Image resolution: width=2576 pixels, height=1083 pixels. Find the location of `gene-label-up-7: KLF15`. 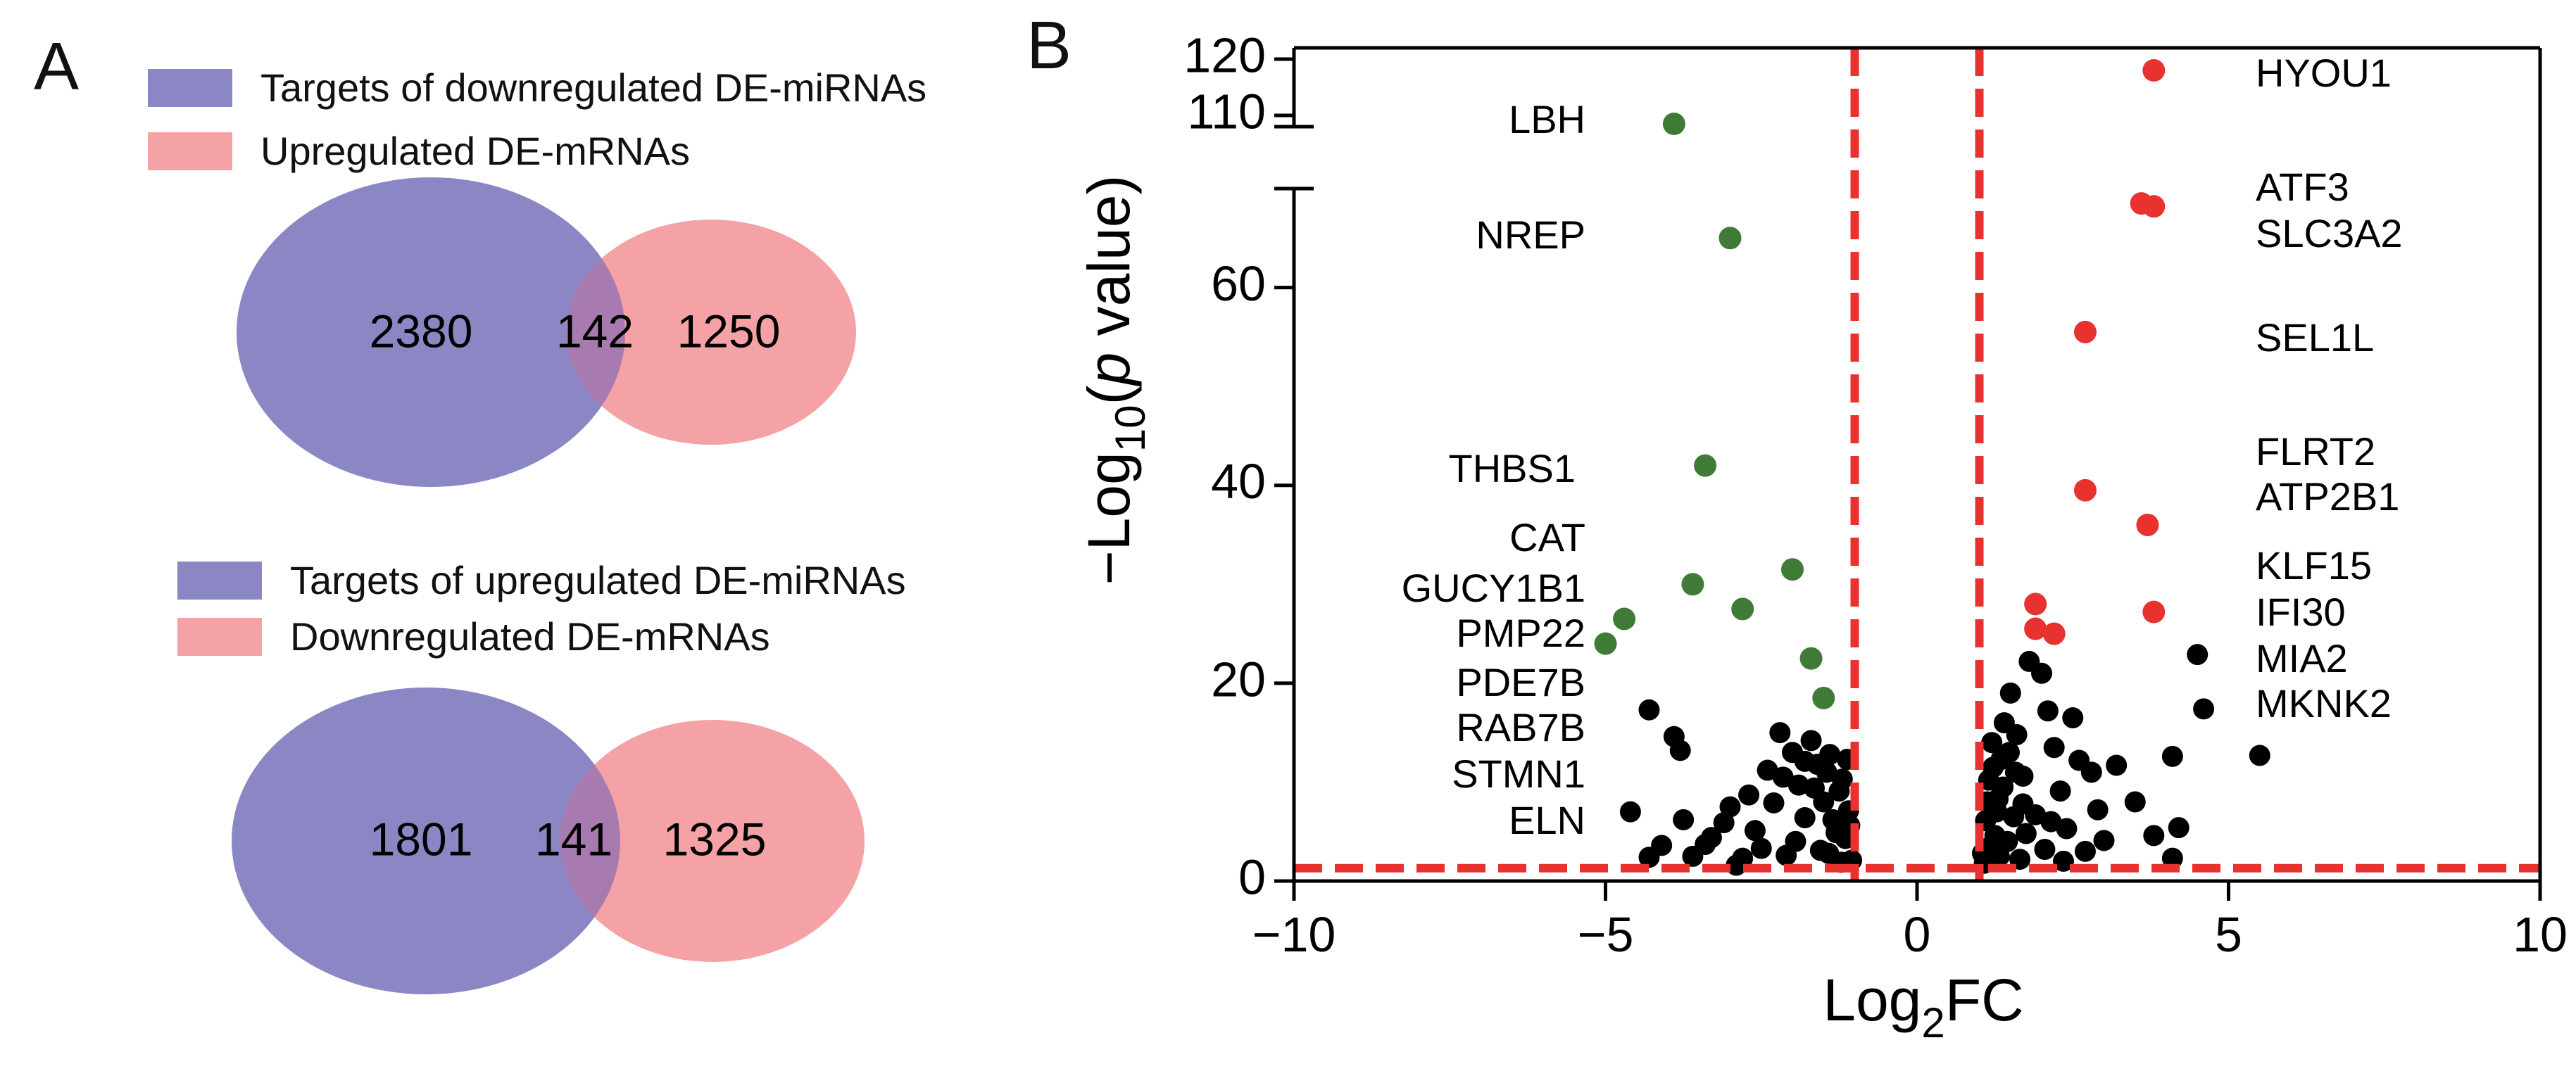

gene-label-up-7: KLF15 is located at coordinates (2314, 565).